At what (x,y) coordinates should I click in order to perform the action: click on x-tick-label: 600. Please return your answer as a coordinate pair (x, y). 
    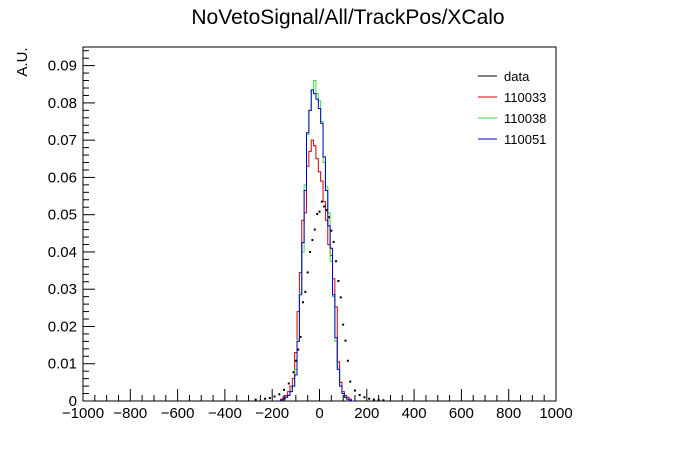
    Looking at the image, I should click on (461, 413).